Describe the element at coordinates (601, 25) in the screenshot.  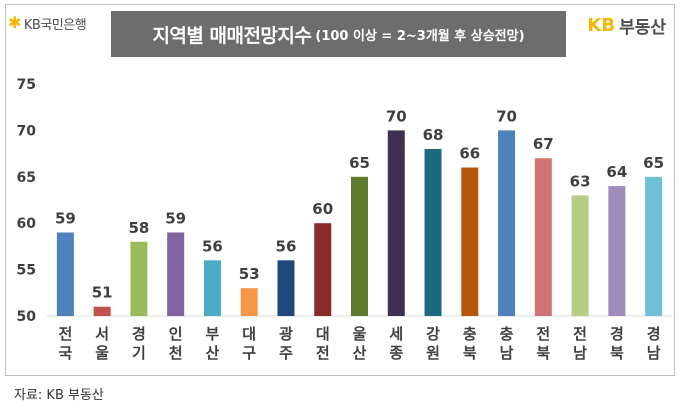
I see `kb-real-estate-logo-prefix: KB` at that location.